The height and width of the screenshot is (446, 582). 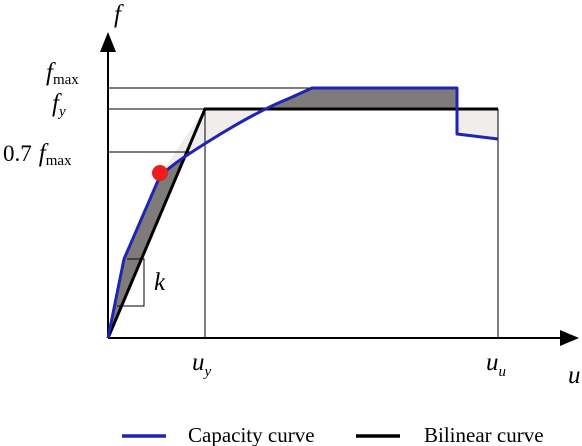 I want to click on fmax-label: fmax, so click(x=62, y=73).